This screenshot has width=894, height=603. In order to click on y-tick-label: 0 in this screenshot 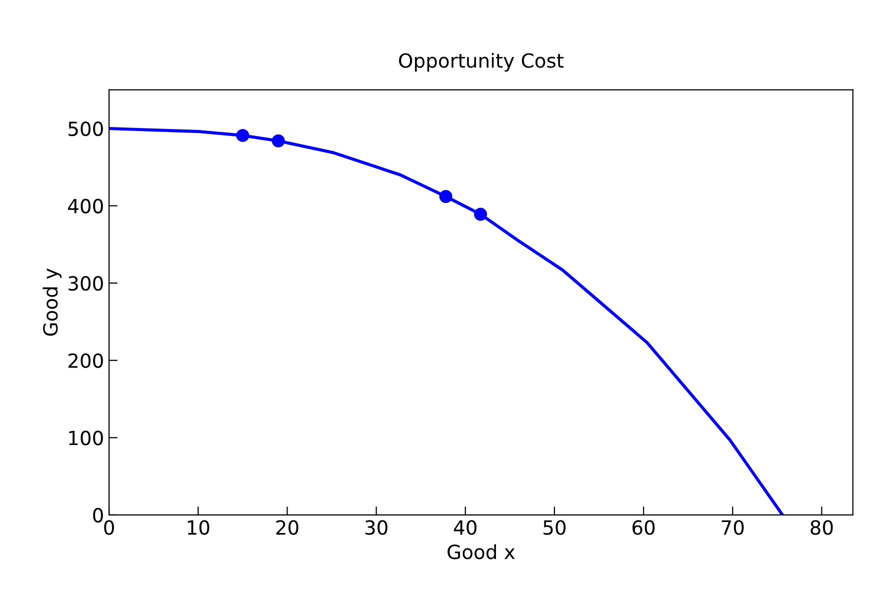, I will do `click(98, 515)`.